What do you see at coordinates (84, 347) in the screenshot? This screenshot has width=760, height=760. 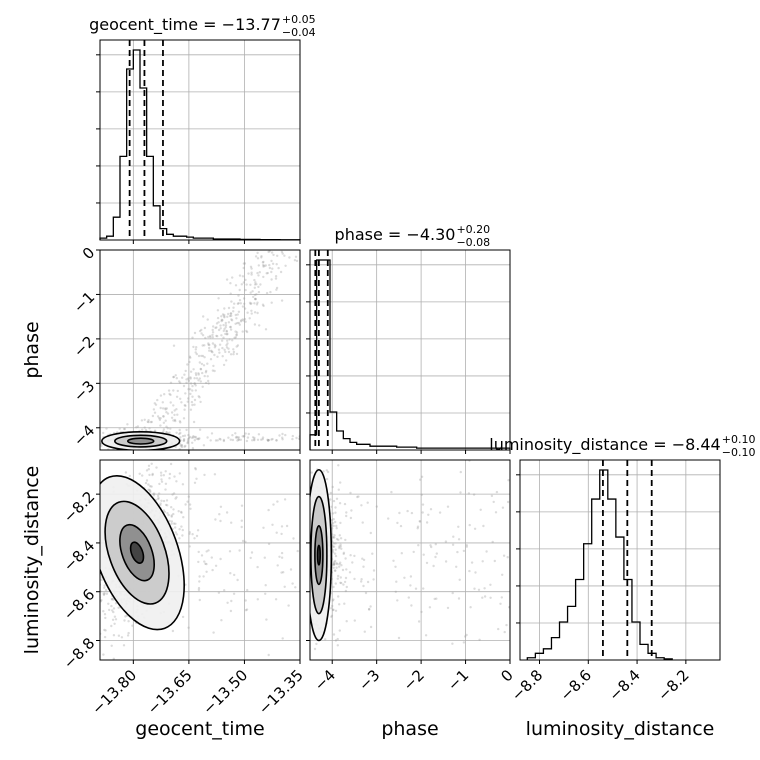 I see `ytick-label-phase-2: −2` at bounding box center [84, 347].